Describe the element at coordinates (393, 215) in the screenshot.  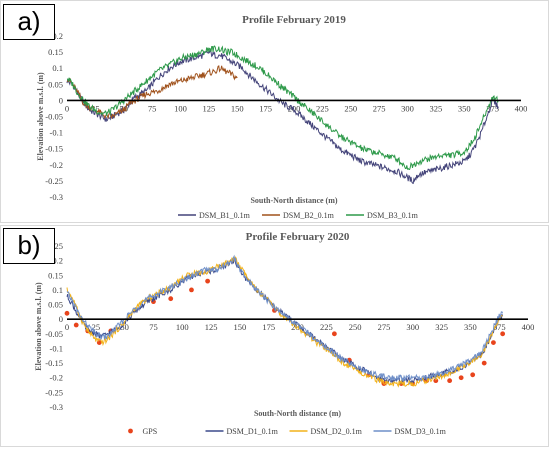
I see `legend-label: DSM_B3_0.1m` at that location.